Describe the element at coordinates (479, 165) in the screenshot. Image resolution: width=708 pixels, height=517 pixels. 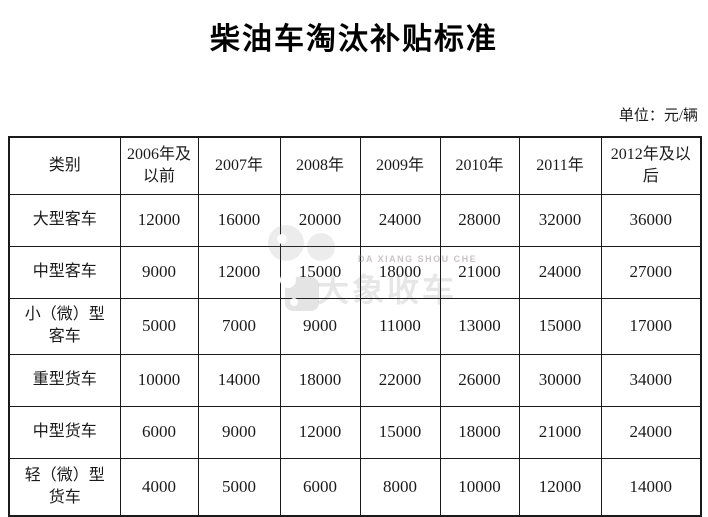
I see `column-header-2010: 2010年` at that location.